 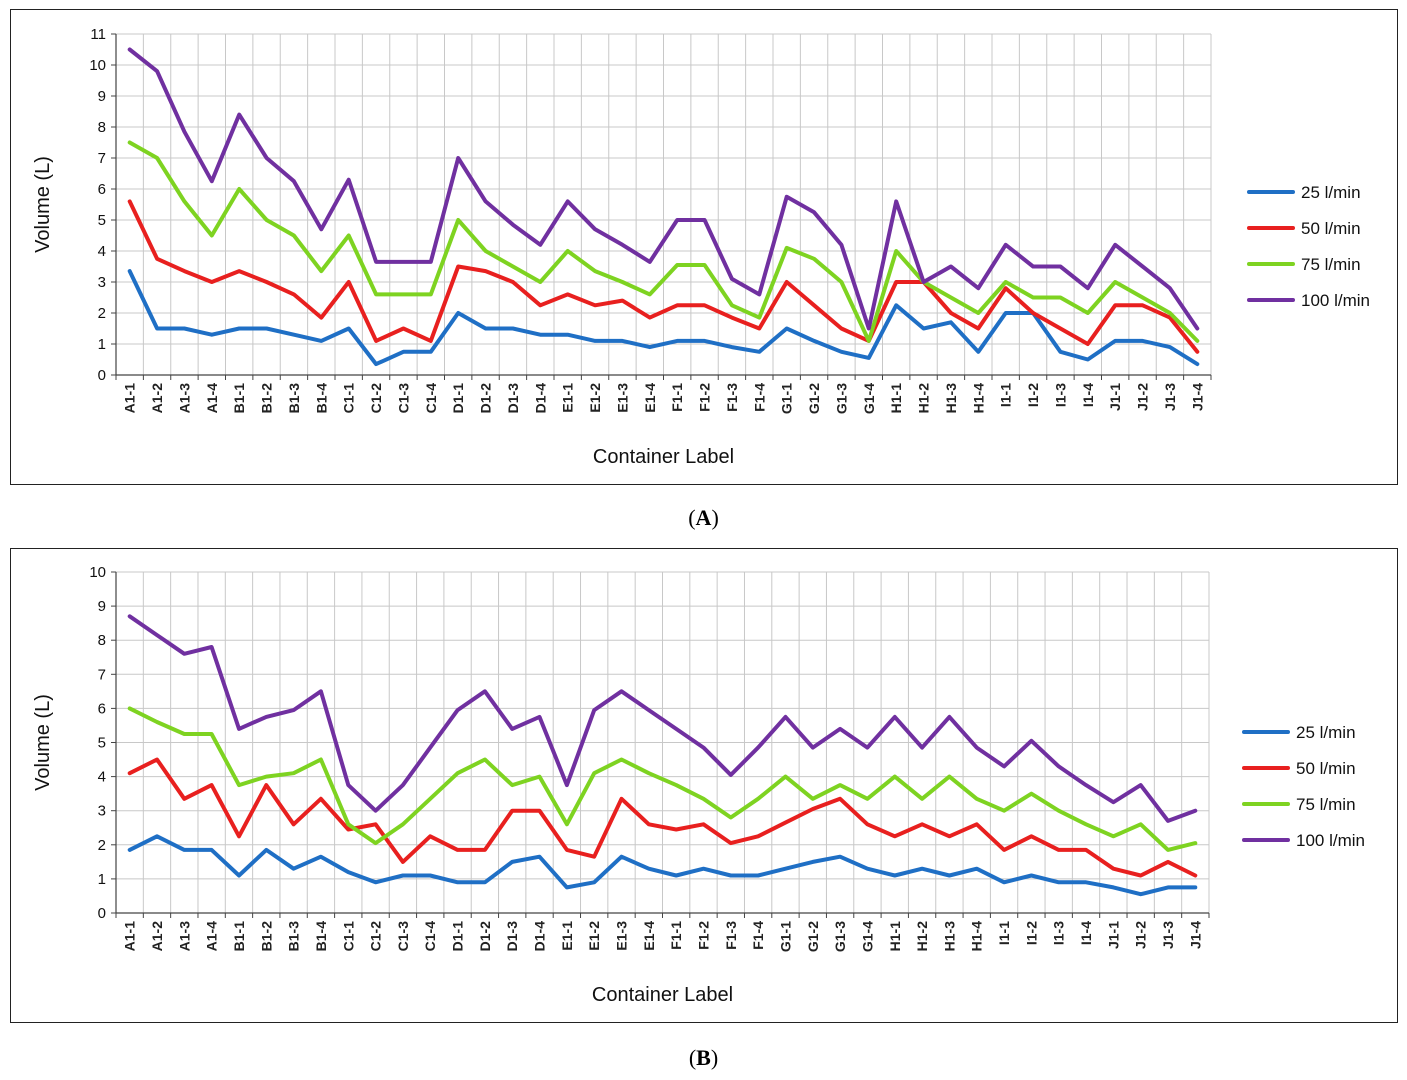 What do you see at coordinates (239, 936) in the screenshot?
I see `x-tick-label: B1-1` at bounding box center [239, 936].